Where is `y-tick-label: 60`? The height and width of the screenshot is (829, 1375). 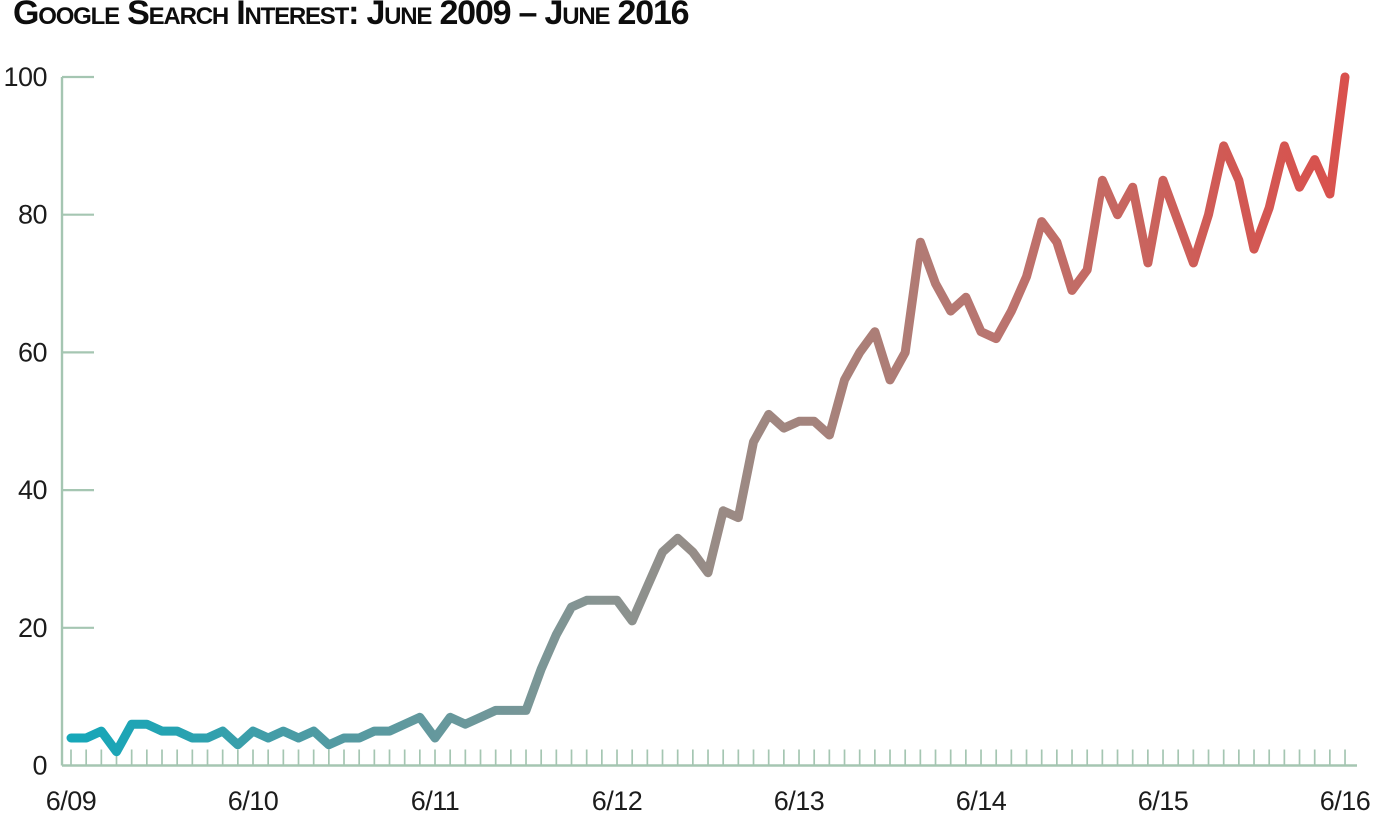 y-tick-label: 60 is located at coordinates (32, 352).